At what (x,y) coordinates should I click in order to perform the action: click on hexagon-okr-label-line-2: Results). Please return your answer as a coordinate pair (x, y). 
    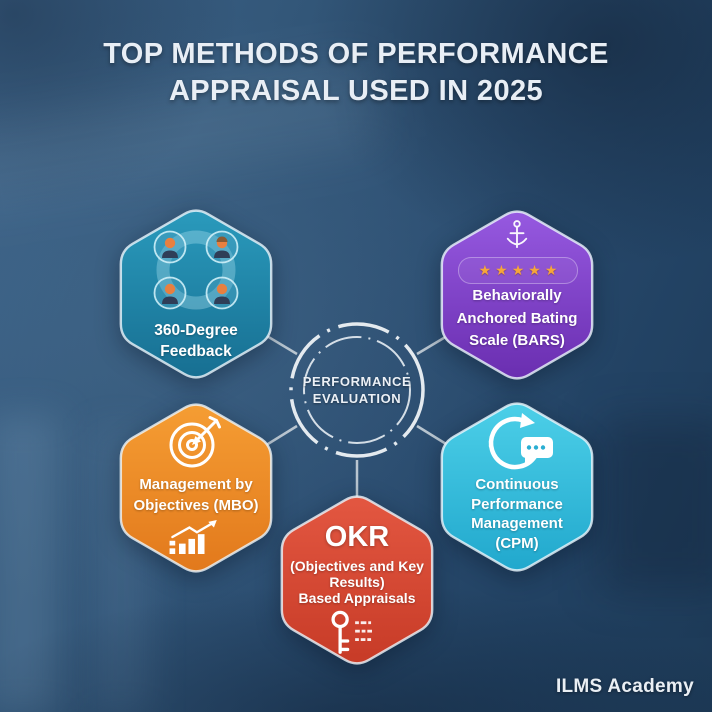
    Looking at the image, I should click on (357, 582).